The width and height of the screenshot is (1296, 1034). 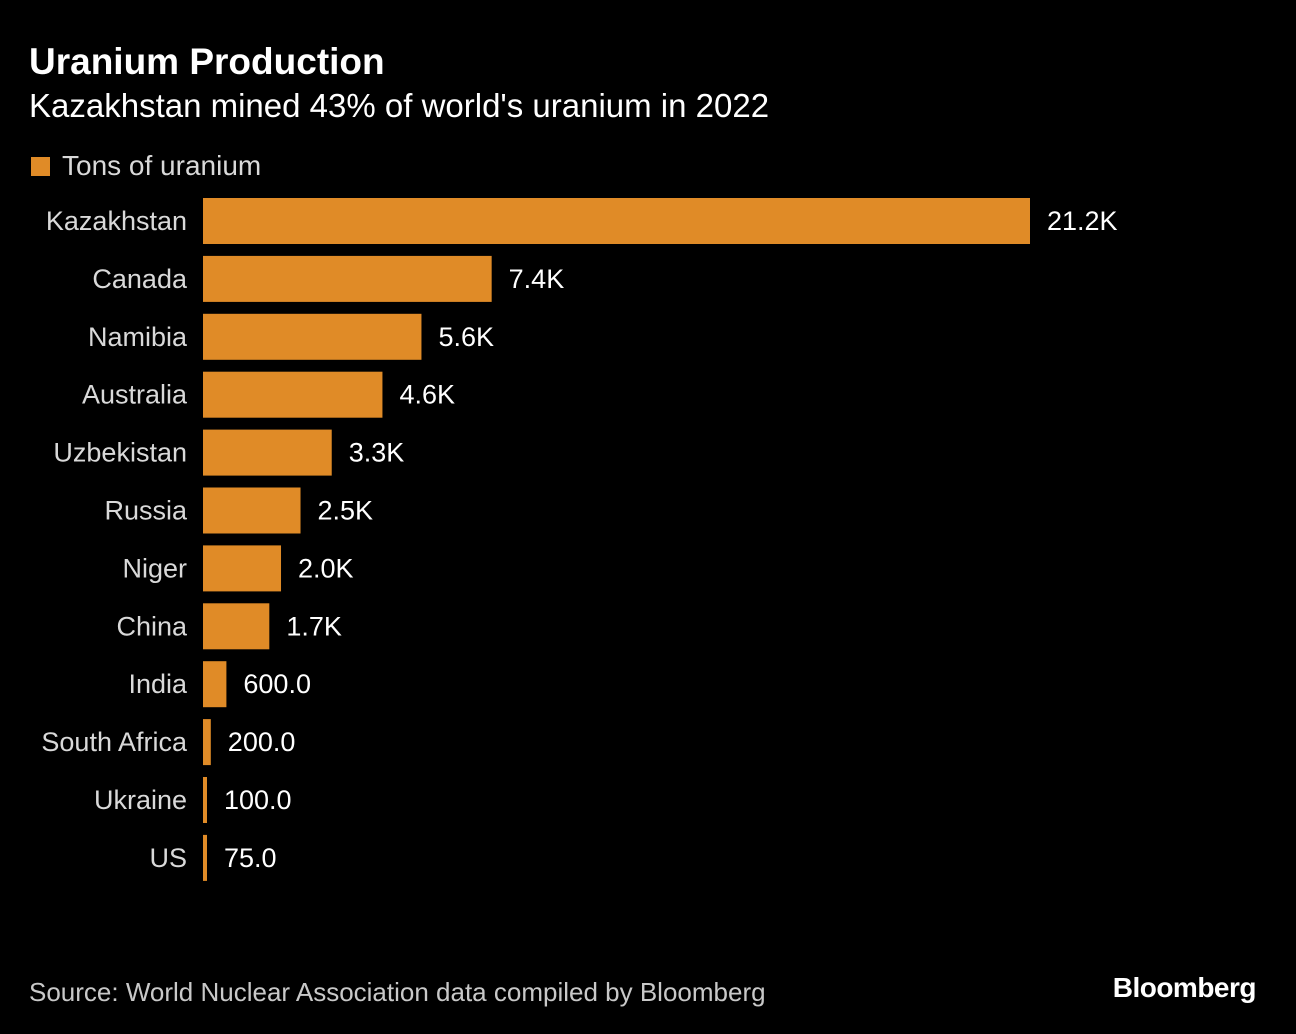 I want to click on category-label: Russia, so click(x=146, y=511).